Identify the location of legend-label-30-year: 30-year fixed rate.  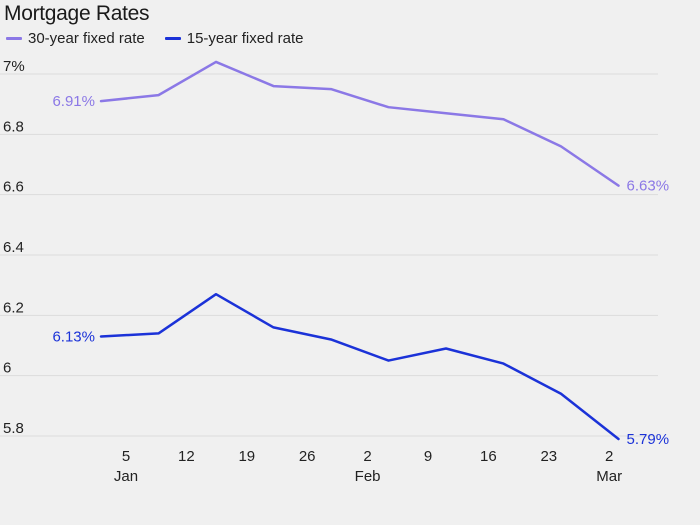
(86, 38).